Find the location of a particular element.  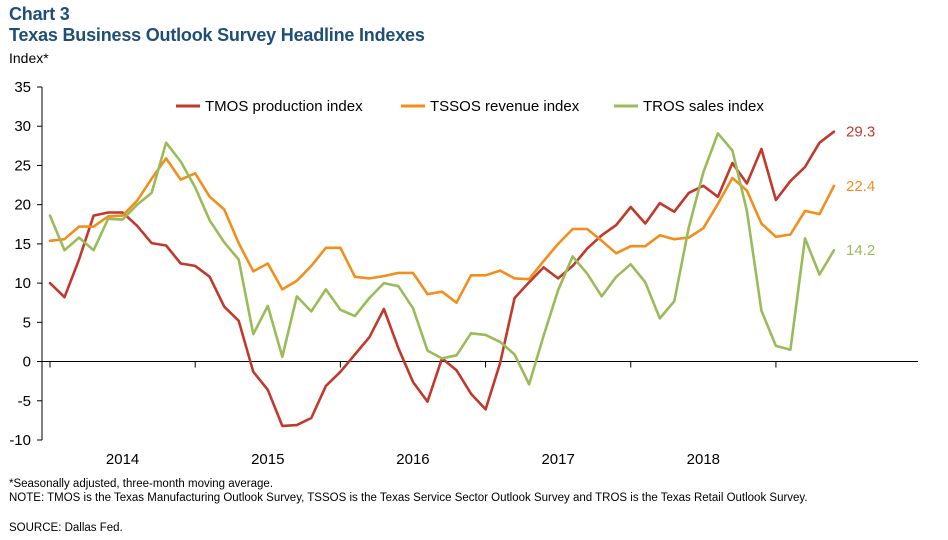

y-tick-label: 20 is located at coordinates (22, 205).